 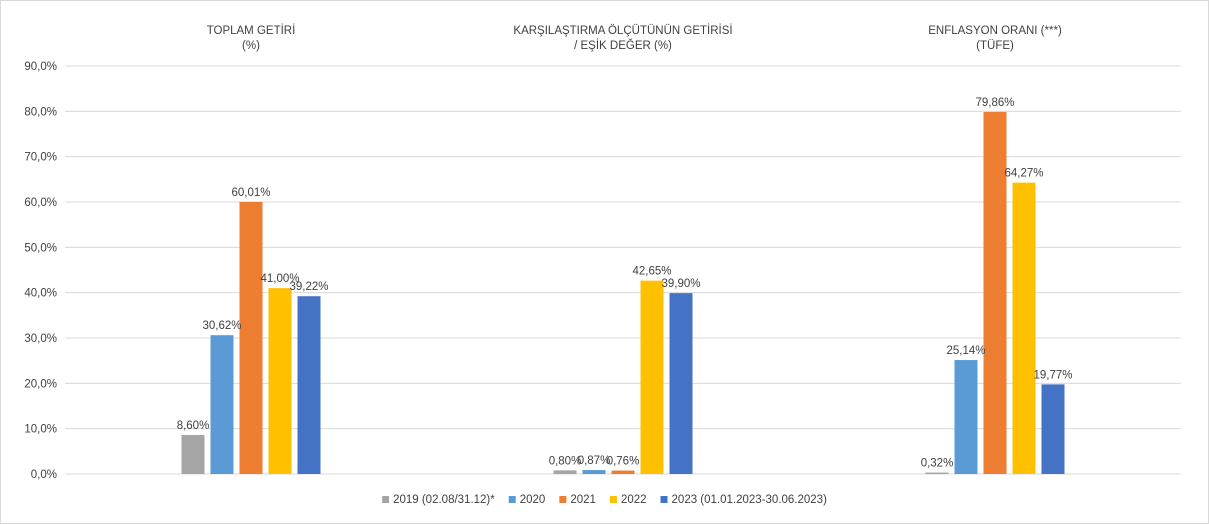 I want to click on category-title: TOPLAM GETİRİ, so click(x=251, y=30).